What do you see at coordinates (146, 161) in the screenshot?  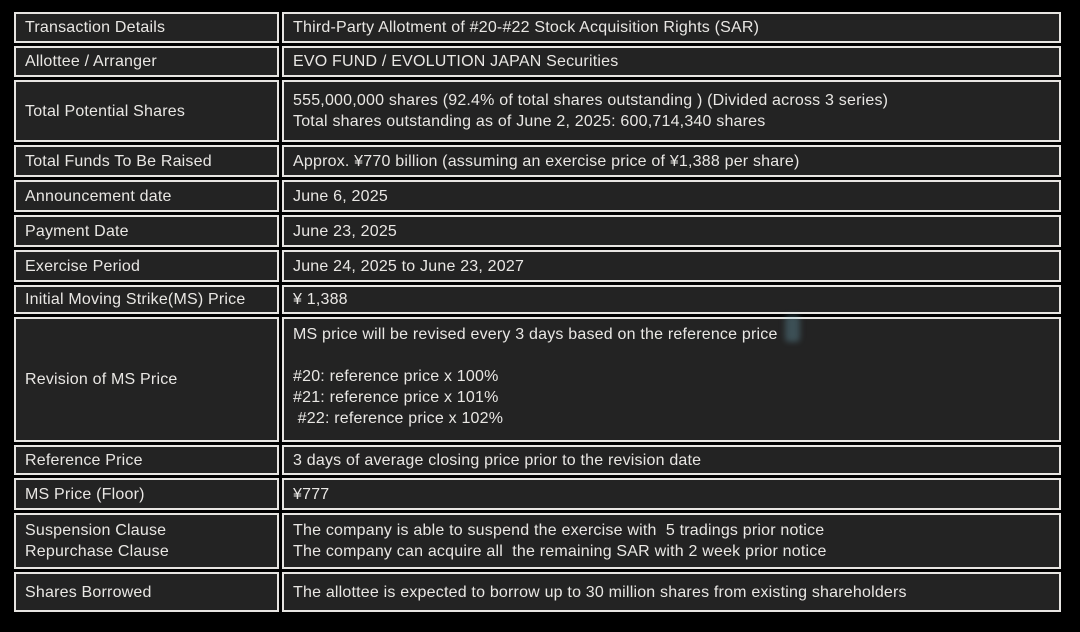 I see `row-label: Total Funds To Be Raised` at bounding box center [146, 161].